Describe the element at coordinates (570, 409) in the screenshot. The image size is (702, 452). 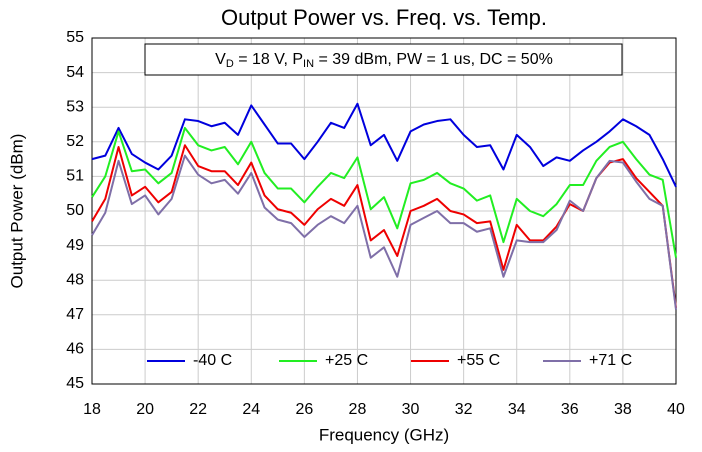
I see `x-tick-label: 36` at that location.